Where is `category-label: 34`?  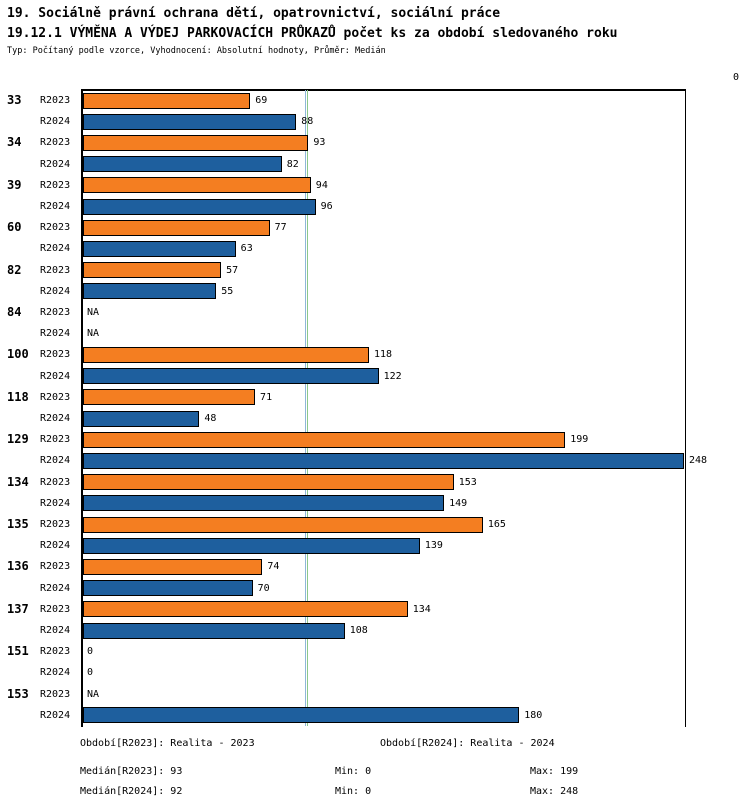 category-label: 34 is located at coordinates (14, 142).